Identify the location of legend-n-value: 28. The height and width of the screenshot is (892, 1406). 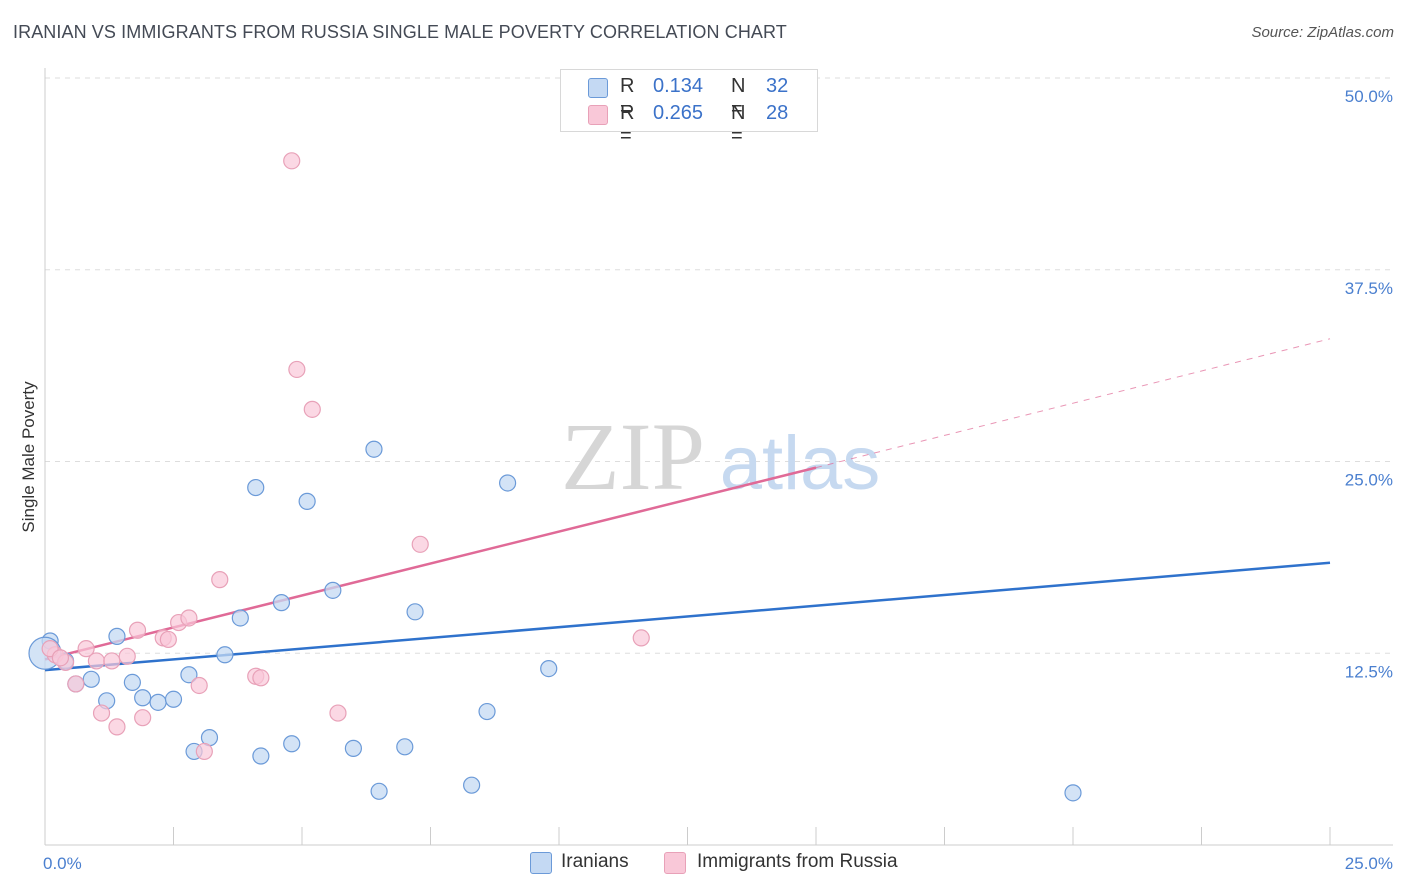
(777, 113).